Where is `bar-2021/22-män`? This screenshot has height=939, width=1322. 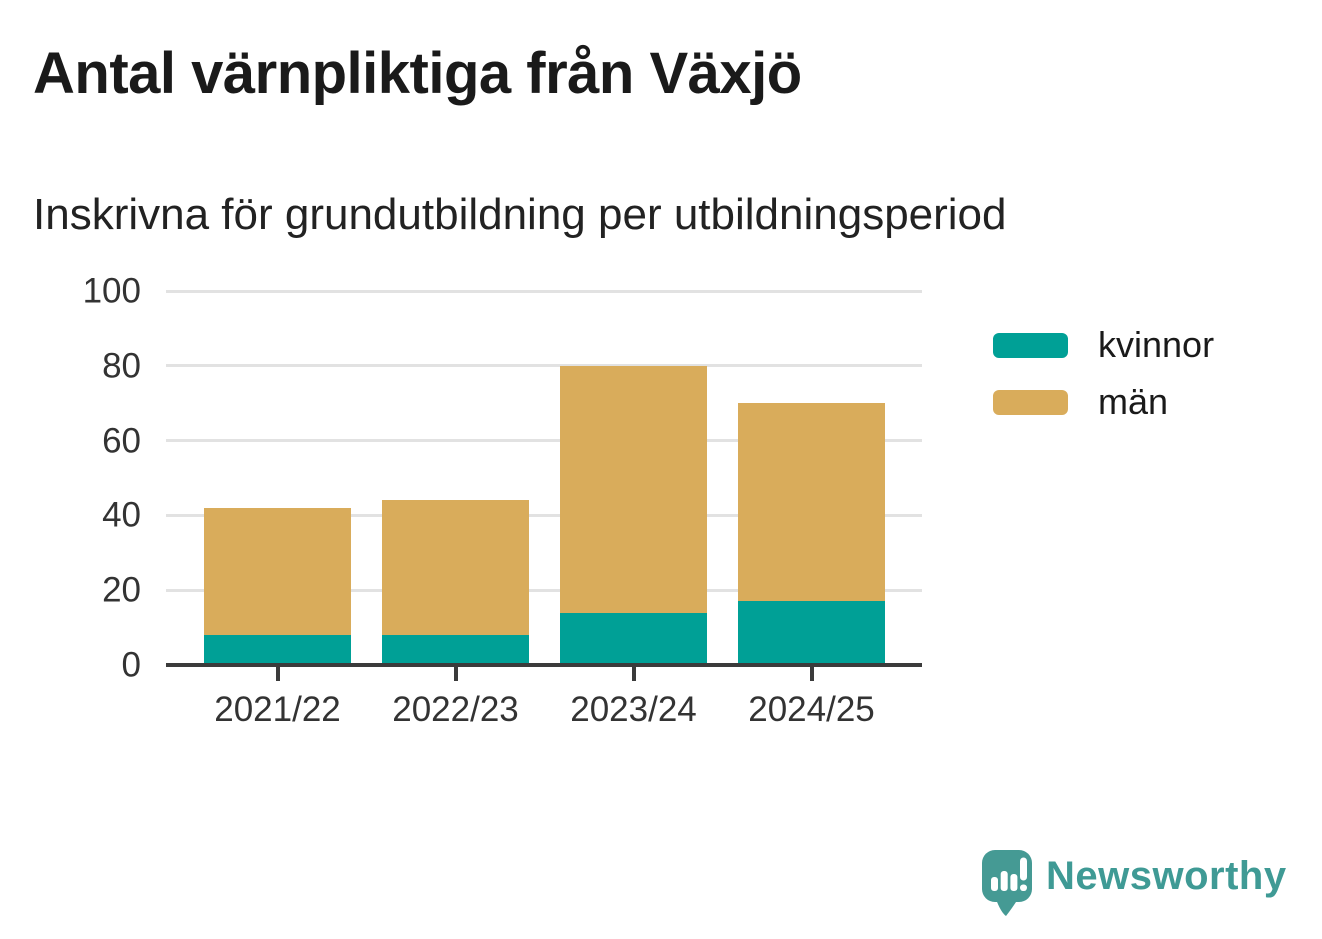 bar-2021/22-män is located at coordinates (277, 571).